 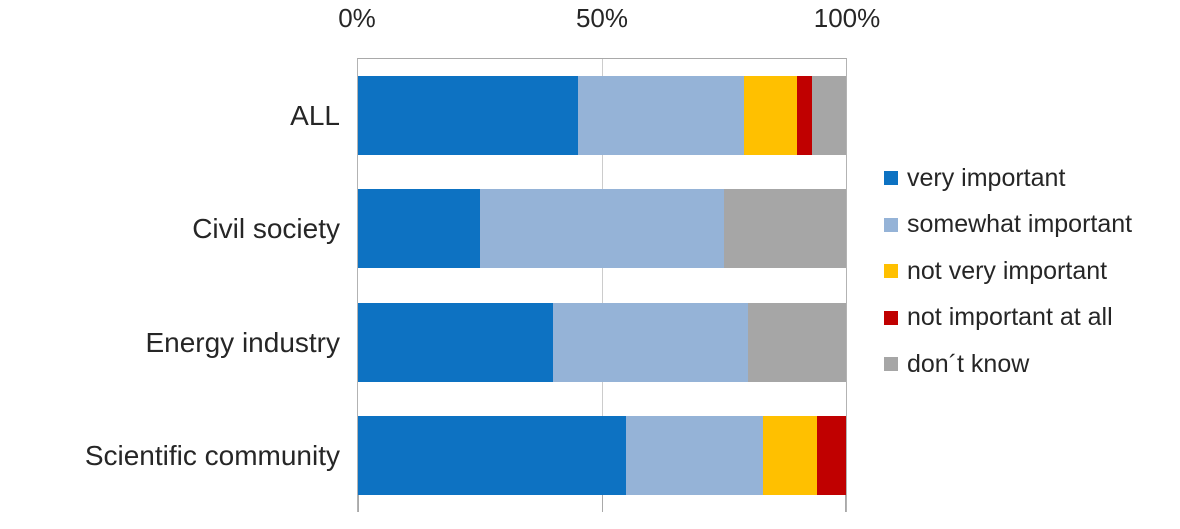 I want to click on category-label: Civil society, so click(x=266, y=229).